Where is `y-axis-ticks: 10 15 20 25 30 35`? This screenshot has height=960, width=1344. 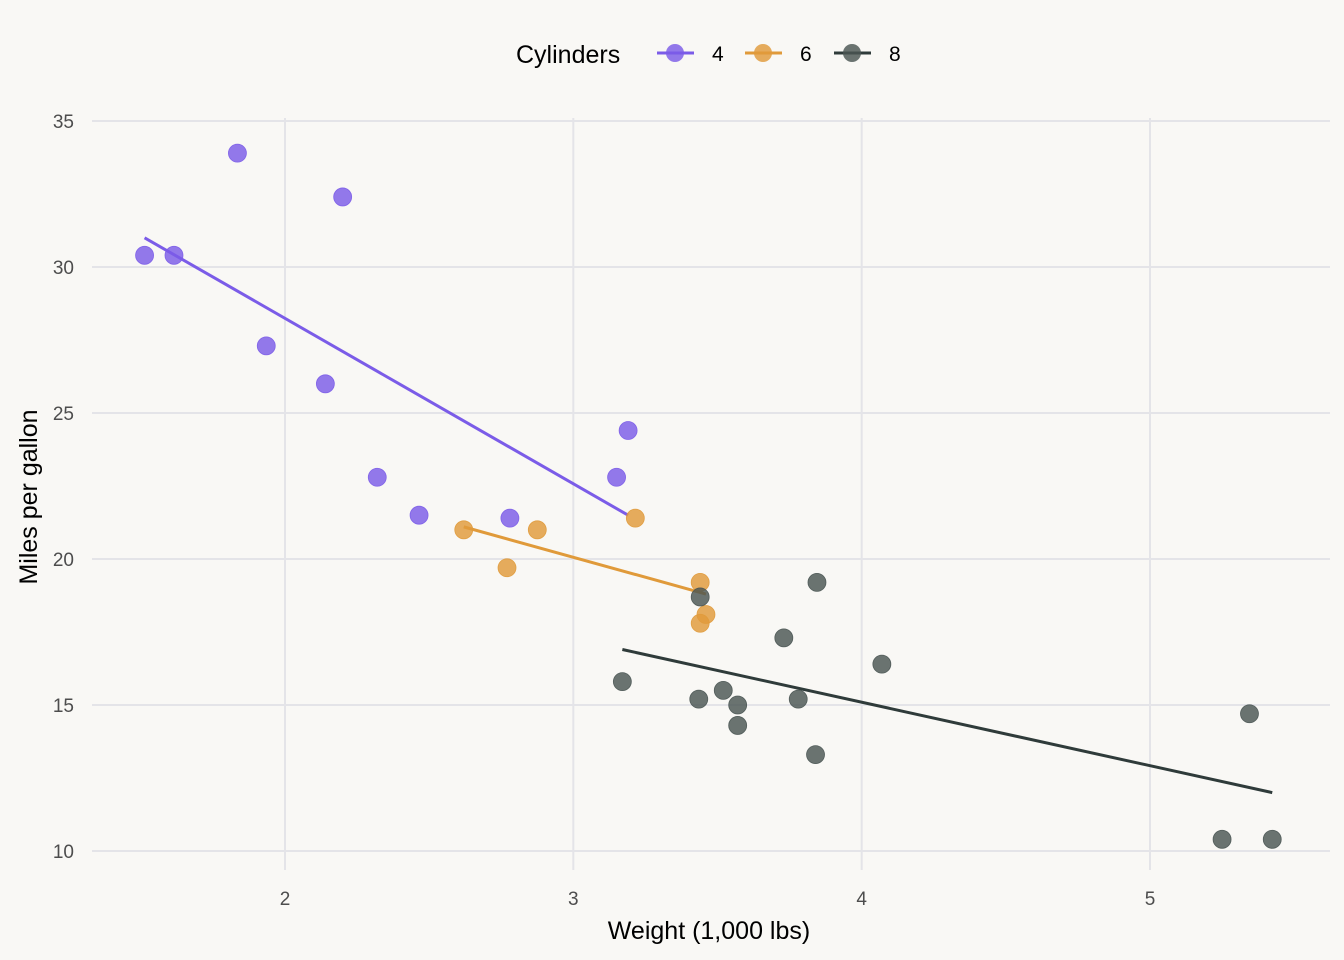
y-axis-ticks: 10 15 20 25 30 35 is located at coordinates (63, 487).